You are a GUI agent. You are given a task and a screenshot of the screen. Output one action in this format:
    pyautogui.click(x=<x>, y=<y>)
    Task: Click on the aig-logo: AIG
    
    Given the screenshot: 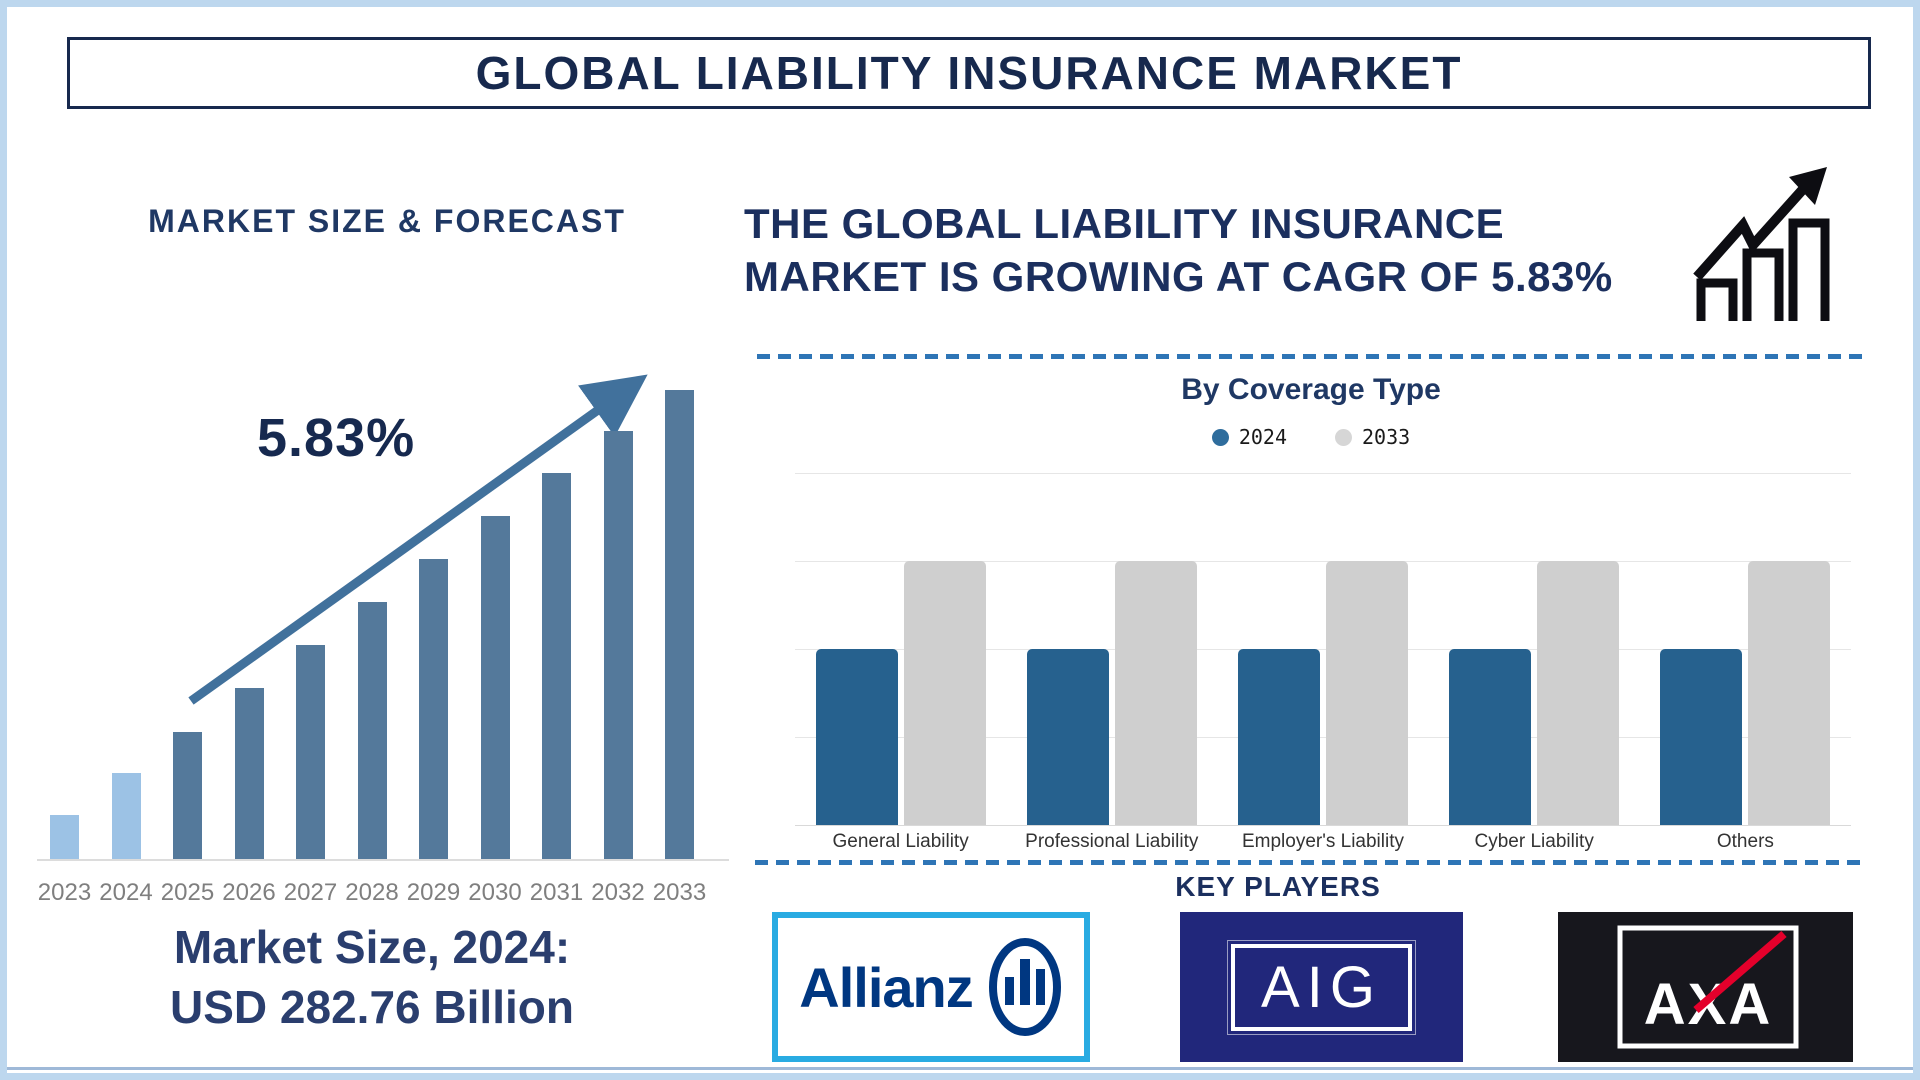 What is the action you would take?
    pyautogui.click(x=1321, y=987)
    